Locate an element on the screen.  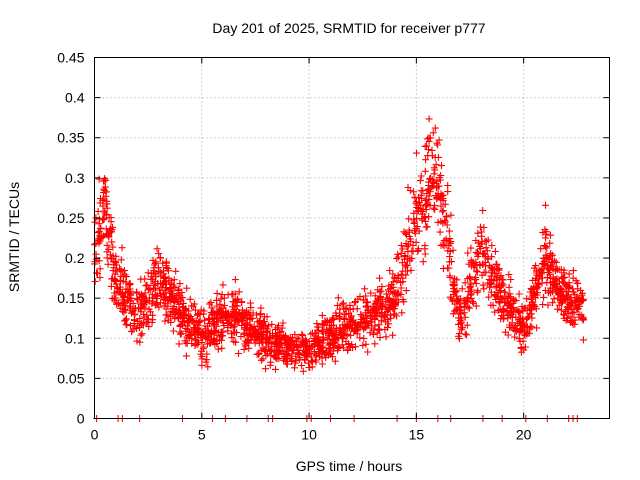
x-axis-title: GPS time / hours is located at coordinates (349, 466).